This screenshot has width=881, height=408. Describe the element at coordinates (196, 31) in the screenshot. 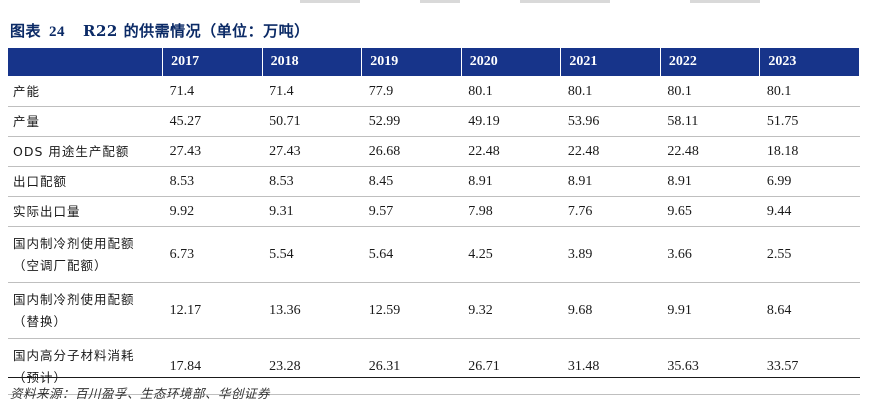

I see `figure-title: R22 的供需情况（单位：万吨）` at that location.